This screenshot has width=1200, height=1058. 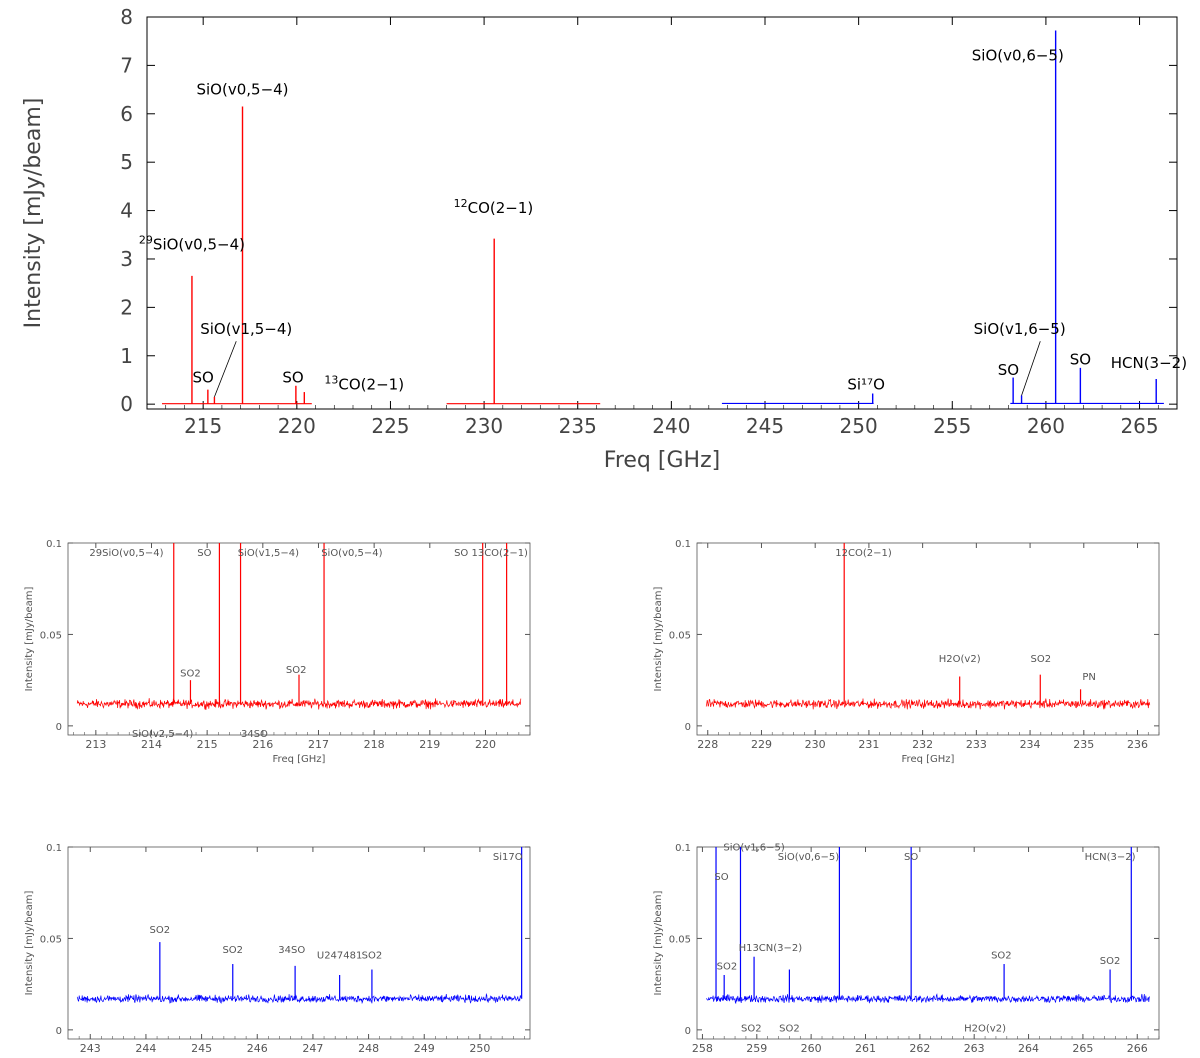 What do you see at coordinates (429, 744) in the screenshot?
I see `x-tick-label: 219` at bounding box center [429, 744].